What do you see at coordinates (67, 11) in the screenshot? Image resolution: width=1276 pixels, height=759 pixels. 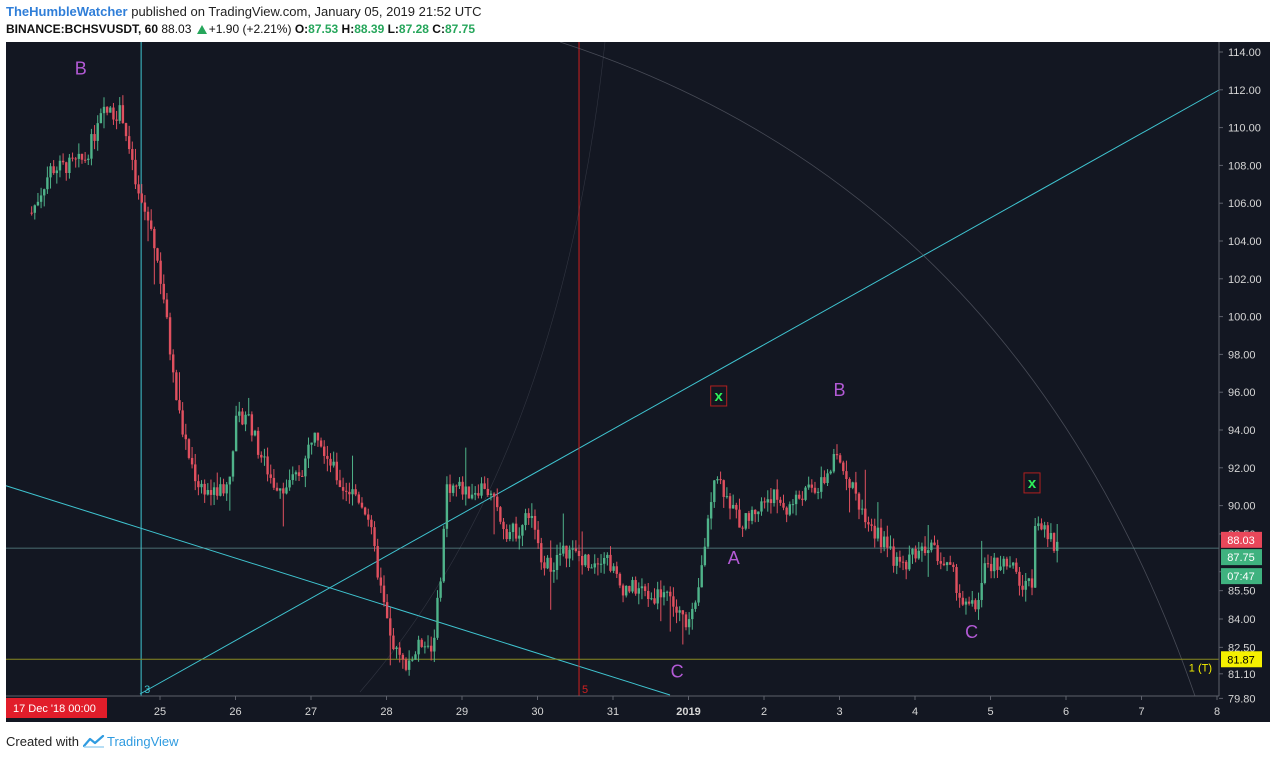 I see `author-link: TheHumbleWatcher` at bounding box center [67, 11].